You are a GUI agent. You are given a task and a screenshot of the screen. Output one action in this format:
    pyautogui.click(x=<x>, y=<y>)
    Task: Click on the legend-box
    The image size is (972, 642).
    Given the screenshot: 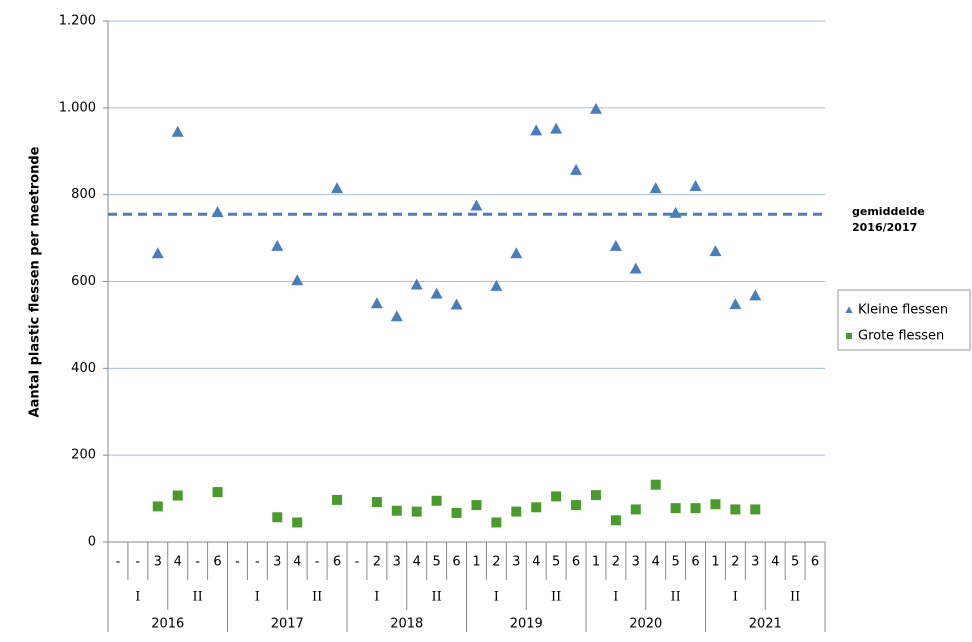 What is the action you would take?
    pyautogui.click(x=904, y=320)
    